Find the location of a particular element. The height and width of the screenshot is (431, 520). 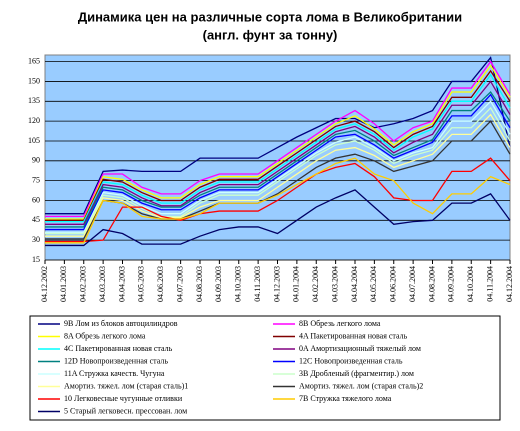

legend-label: 11A Стружка качеств. Чугуна is located at coordinates (114, 373).